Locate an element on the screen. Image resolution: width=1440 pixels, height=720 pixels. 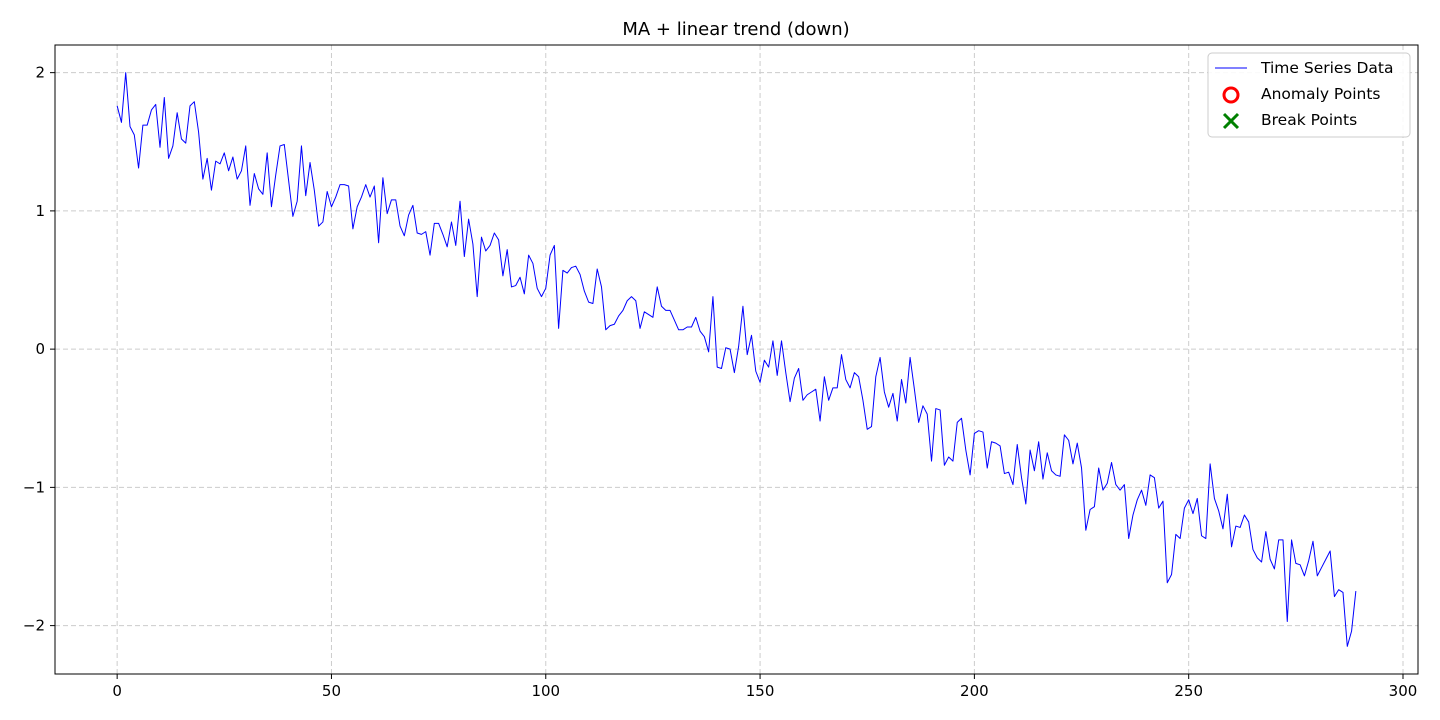
chart-title: MA + linear trend (down) is located at coordinates (735, 29).